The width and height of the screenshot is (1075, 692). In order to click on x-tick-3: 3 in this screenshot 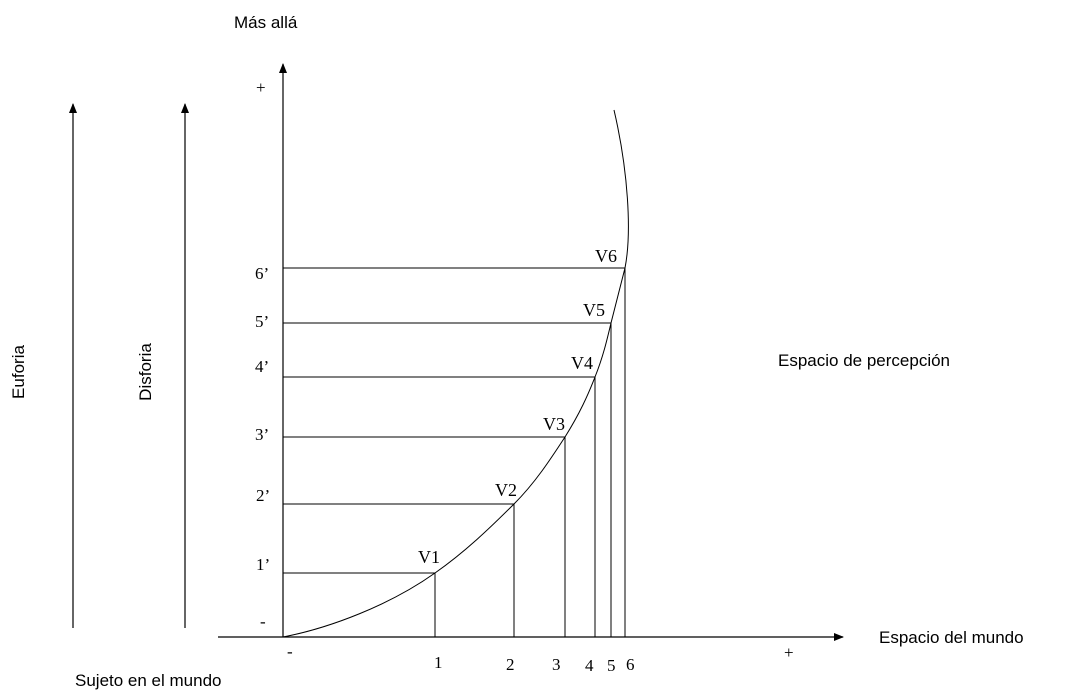, I will do `click(556, 664)`.